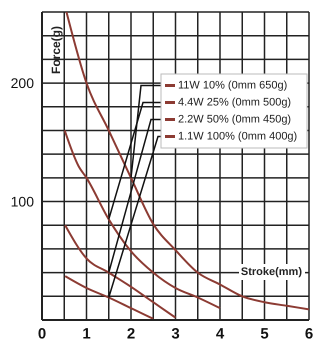 The height and width of the screenshot is (350, 325). Describe the element at coordinates (238, 136) in the screenshot. I see `legend-label: 1.1W 100% (0mm 400g)` at that location.